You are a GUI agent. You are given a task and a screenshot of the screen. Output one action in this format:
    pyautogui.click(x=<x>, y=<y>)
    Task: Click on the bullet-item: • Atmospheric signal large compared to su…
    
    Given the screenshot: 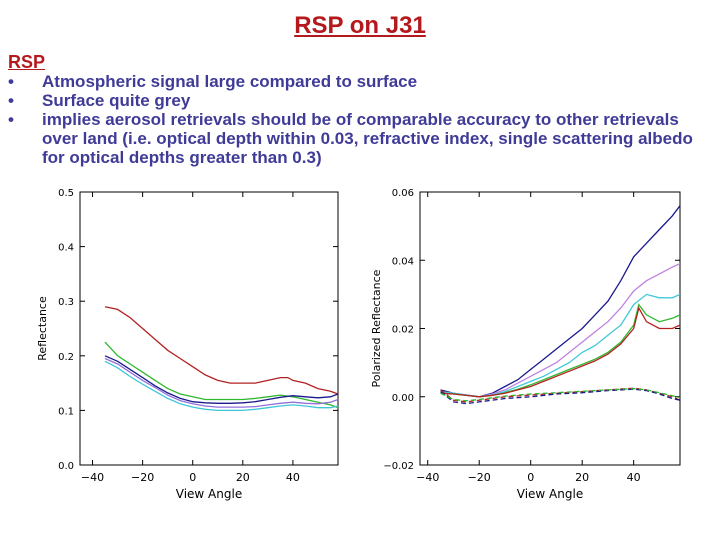 What is the action you would take?
    pyautogui.click(x=358, y=81)
    